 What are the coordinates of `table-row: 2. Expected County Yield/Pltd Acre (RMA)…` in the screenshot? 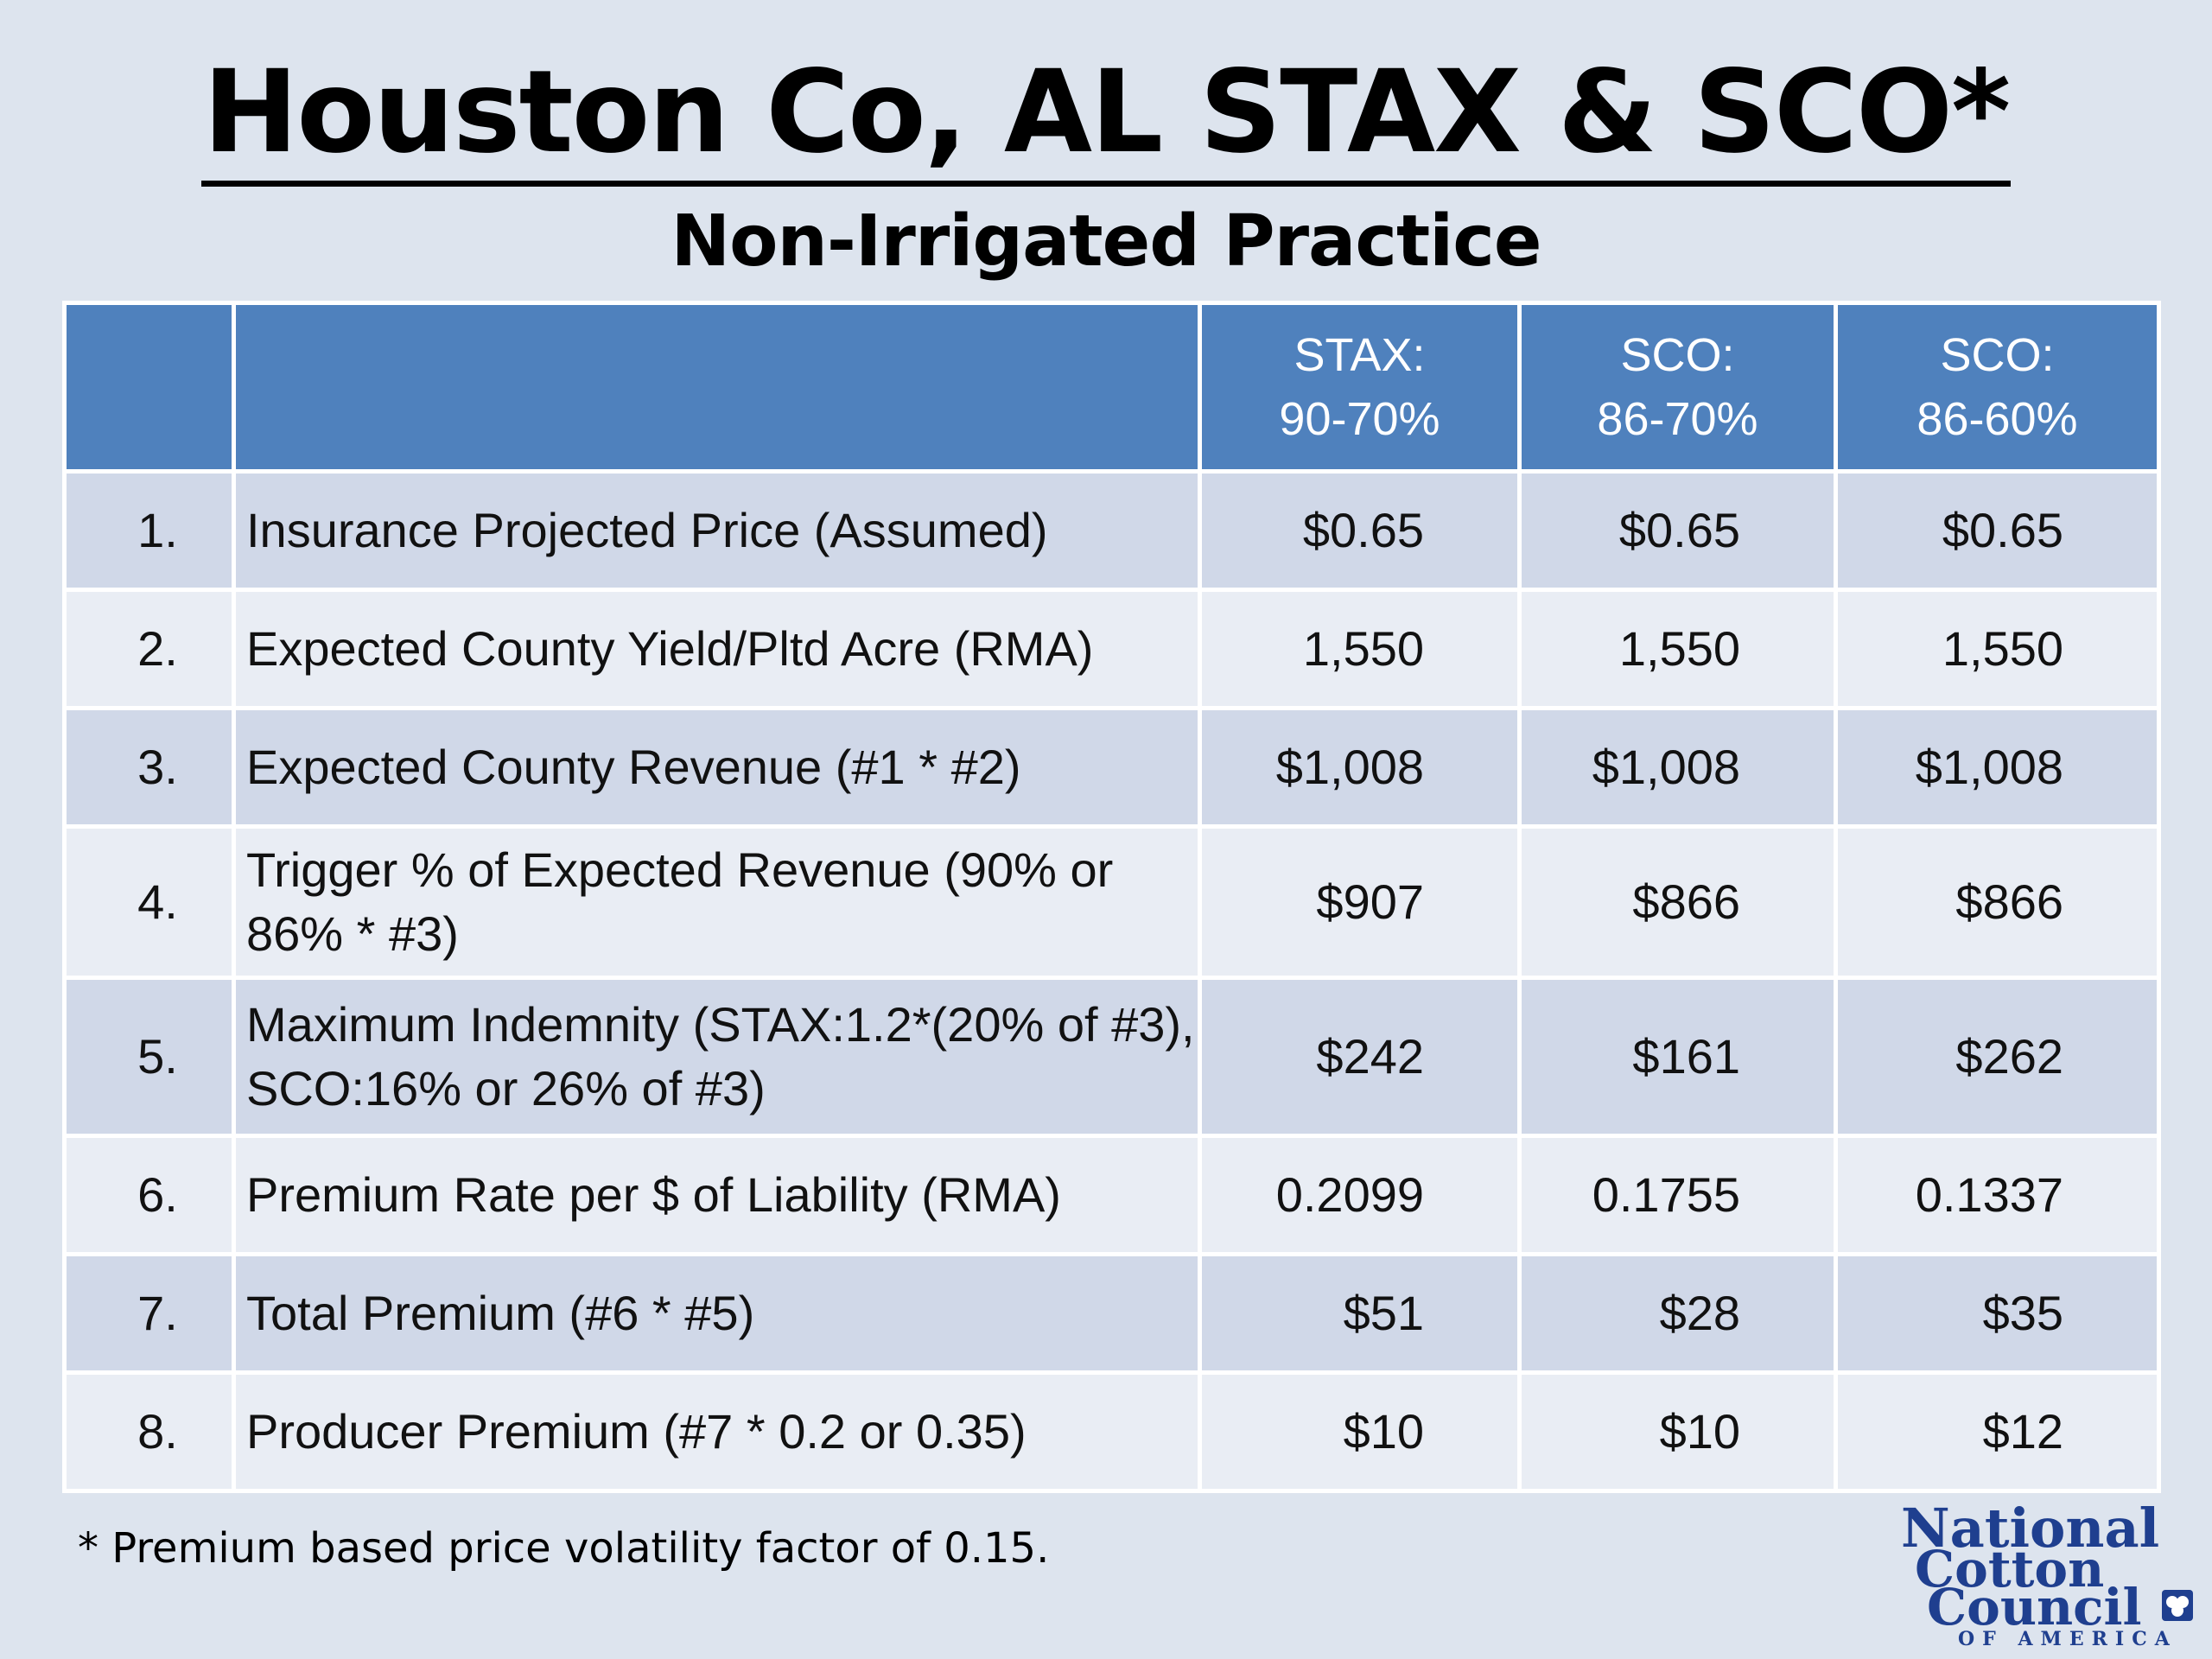 It's located at (1111, 649).